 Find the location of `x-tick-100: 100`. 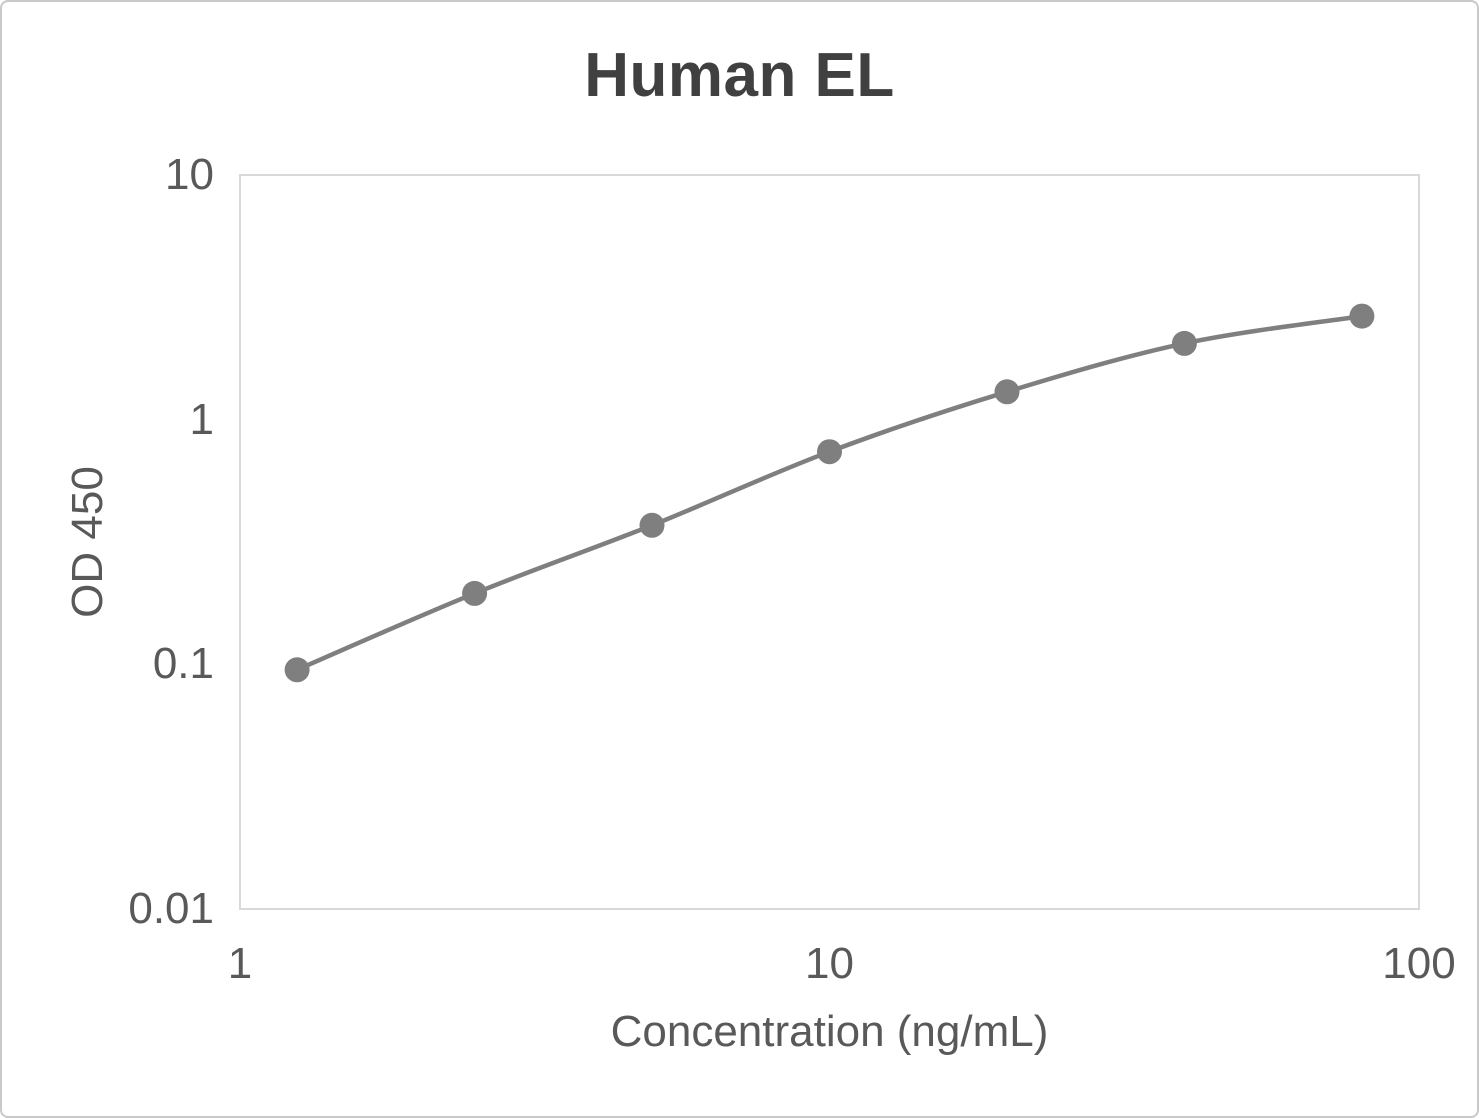

x-tick-100: 100 is located at coordinates (1419, 963).